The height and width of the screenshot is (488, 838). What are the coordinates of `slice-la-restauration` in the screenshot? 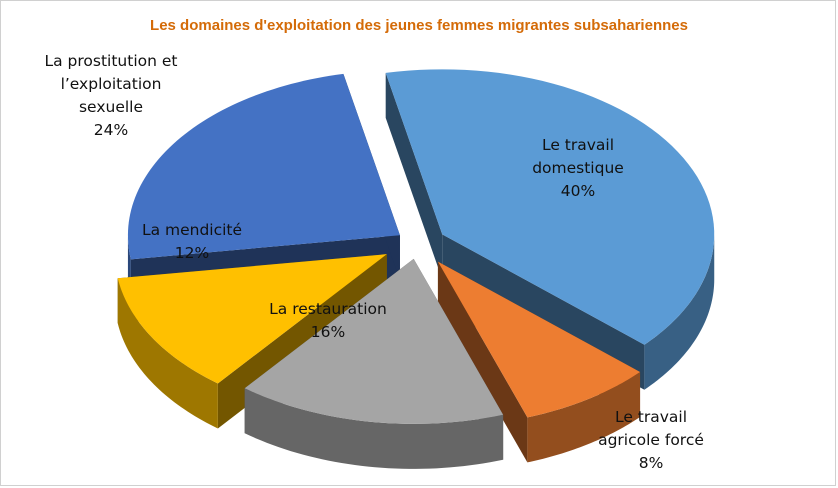 It's located at (374, 341).